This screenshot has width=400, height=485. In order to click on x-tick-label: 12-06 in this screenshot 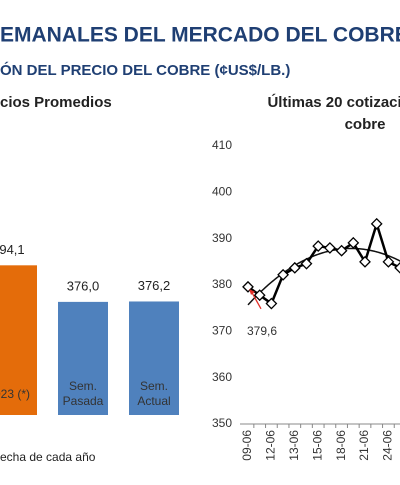, I will do `click(271, 445)`.